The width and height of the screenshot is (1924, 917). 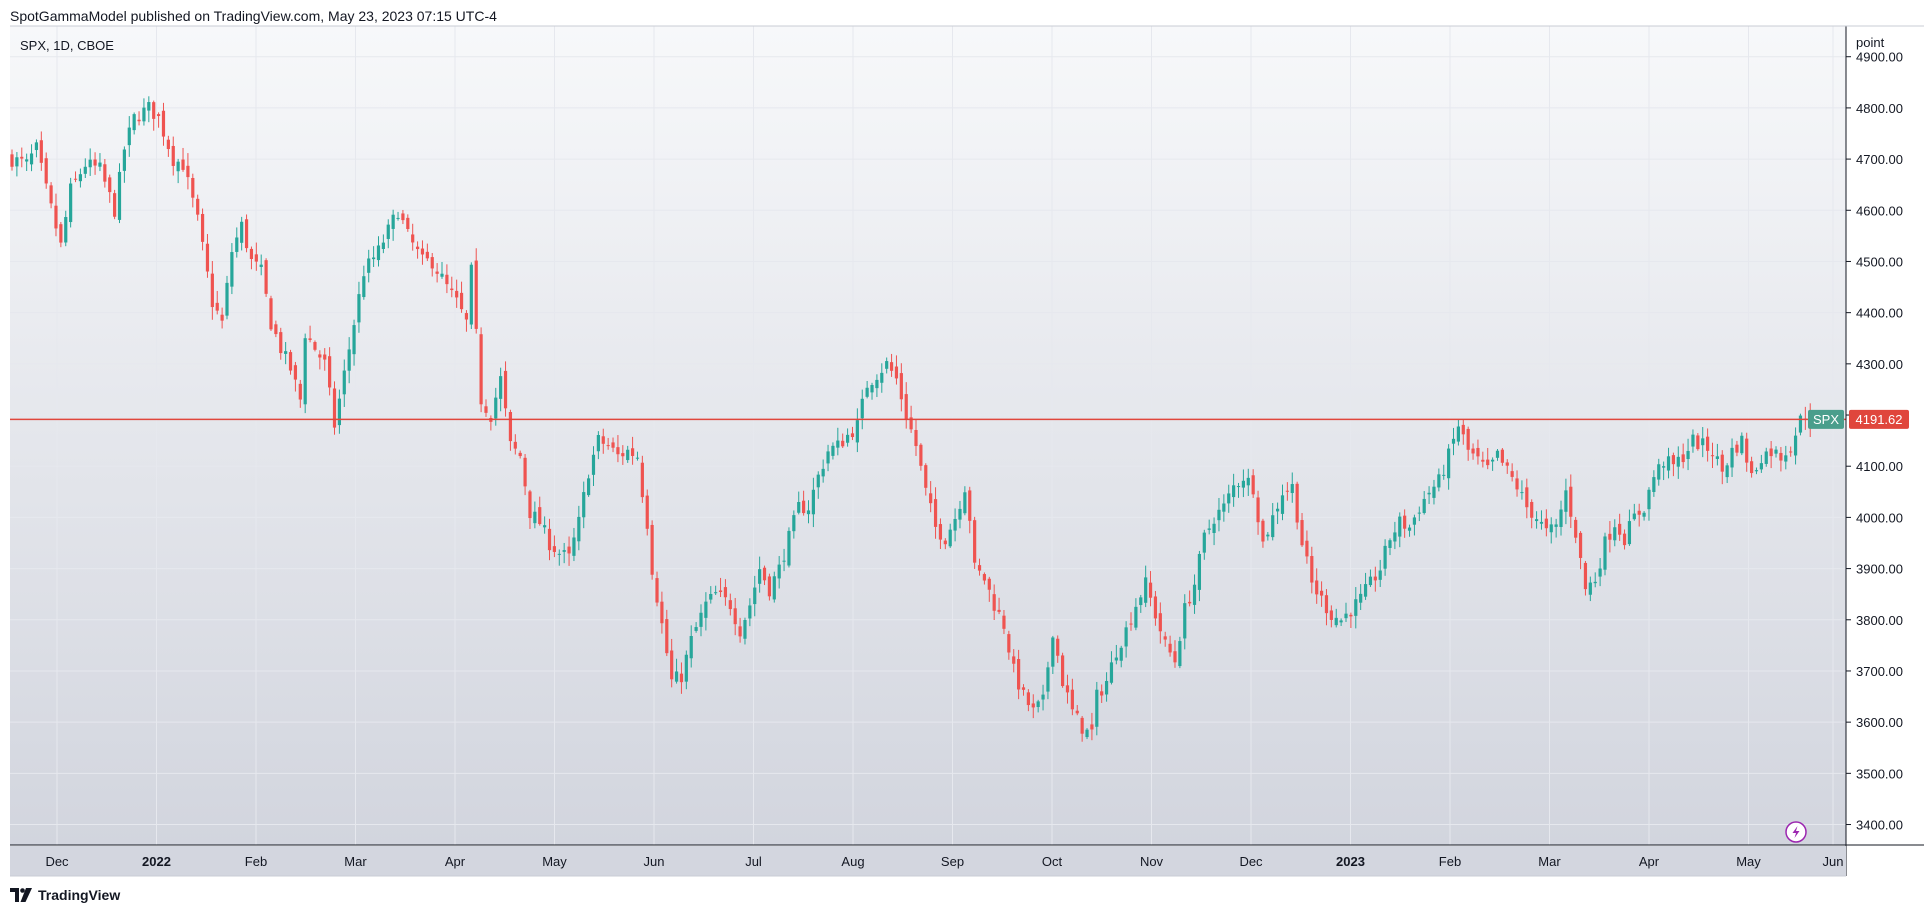 What do you see at coordinates (1748, 861) in the screenshot?
I see `x-tick-label: May` at bounding box center [1748, 861].